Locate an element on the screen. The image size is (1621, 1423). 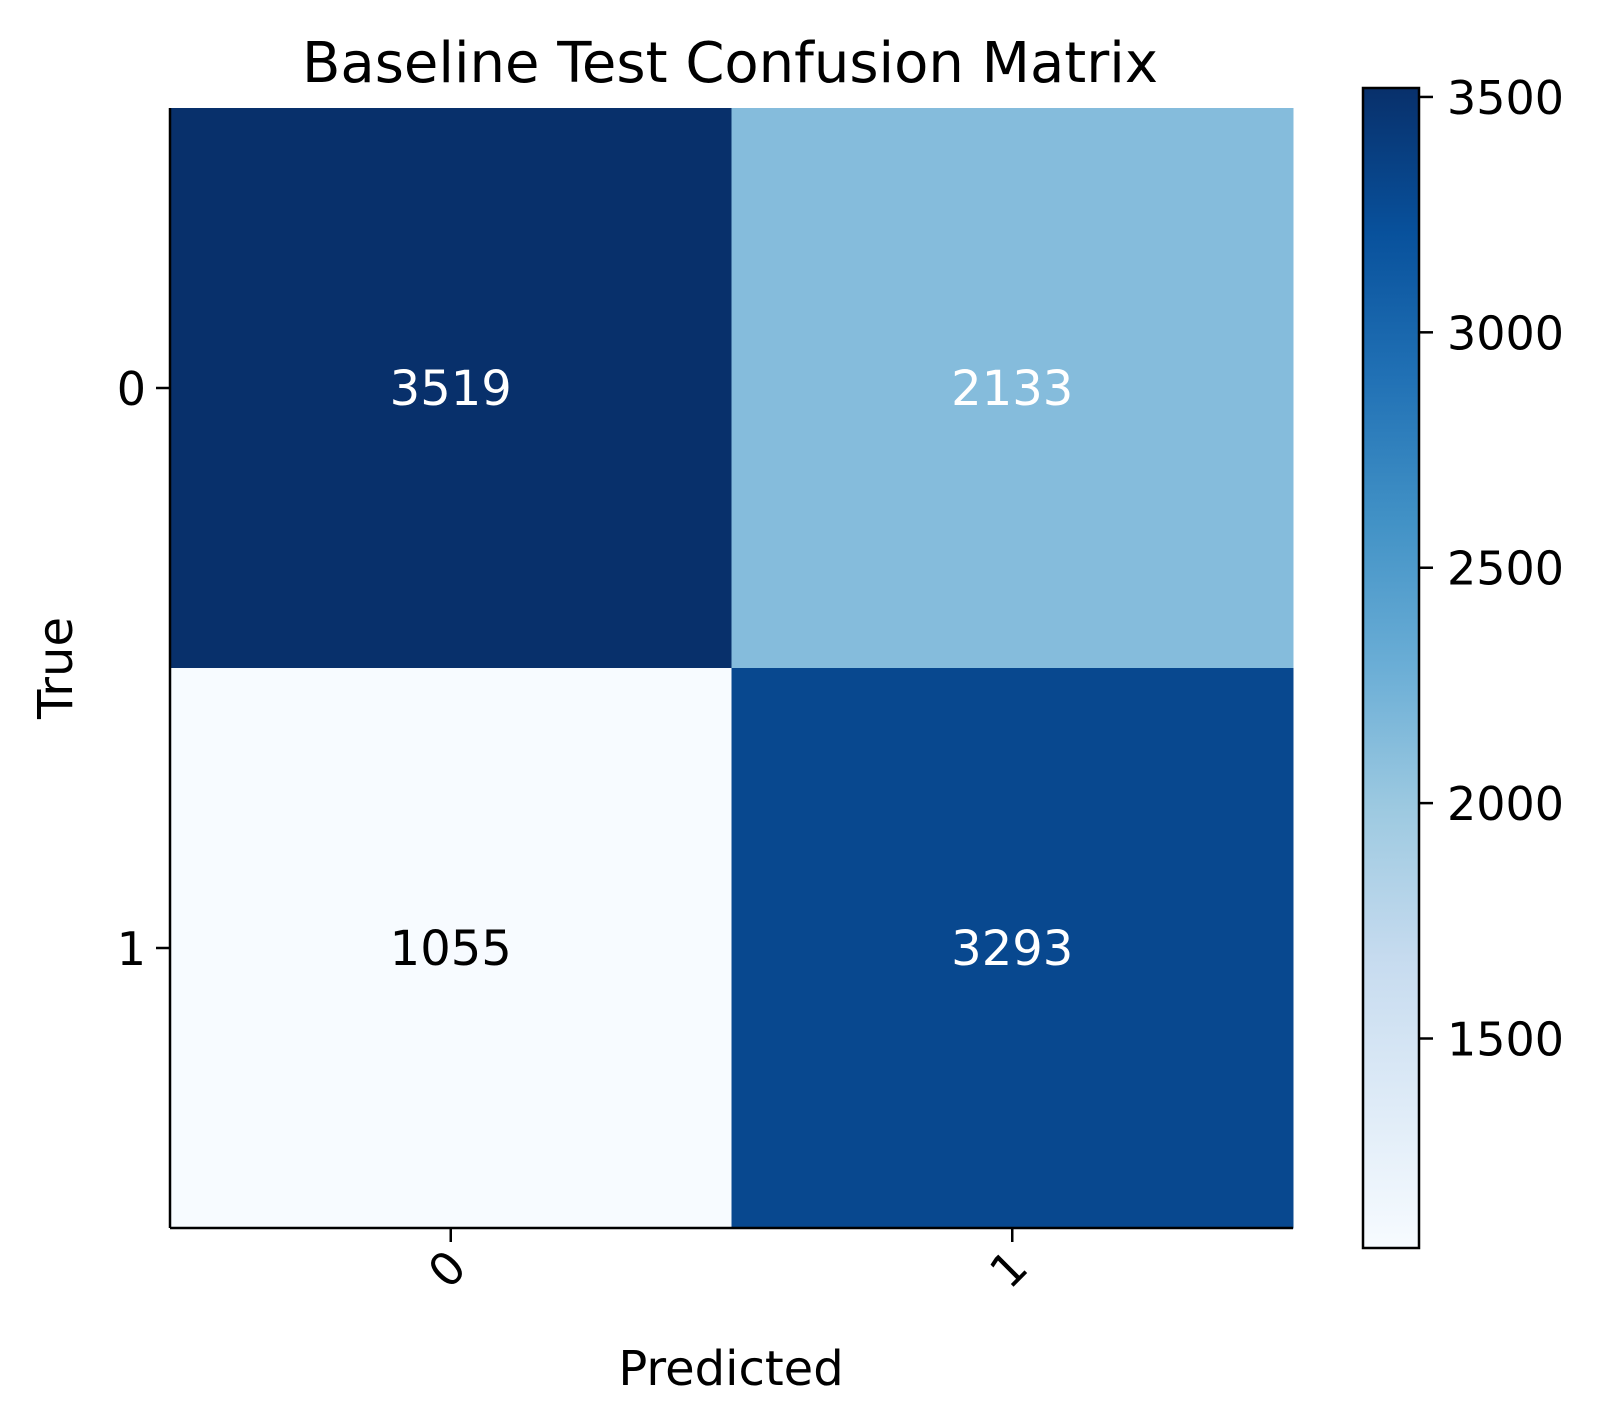
cell-value-r0-c1: 2133 is located at coordinates (1012, 389).